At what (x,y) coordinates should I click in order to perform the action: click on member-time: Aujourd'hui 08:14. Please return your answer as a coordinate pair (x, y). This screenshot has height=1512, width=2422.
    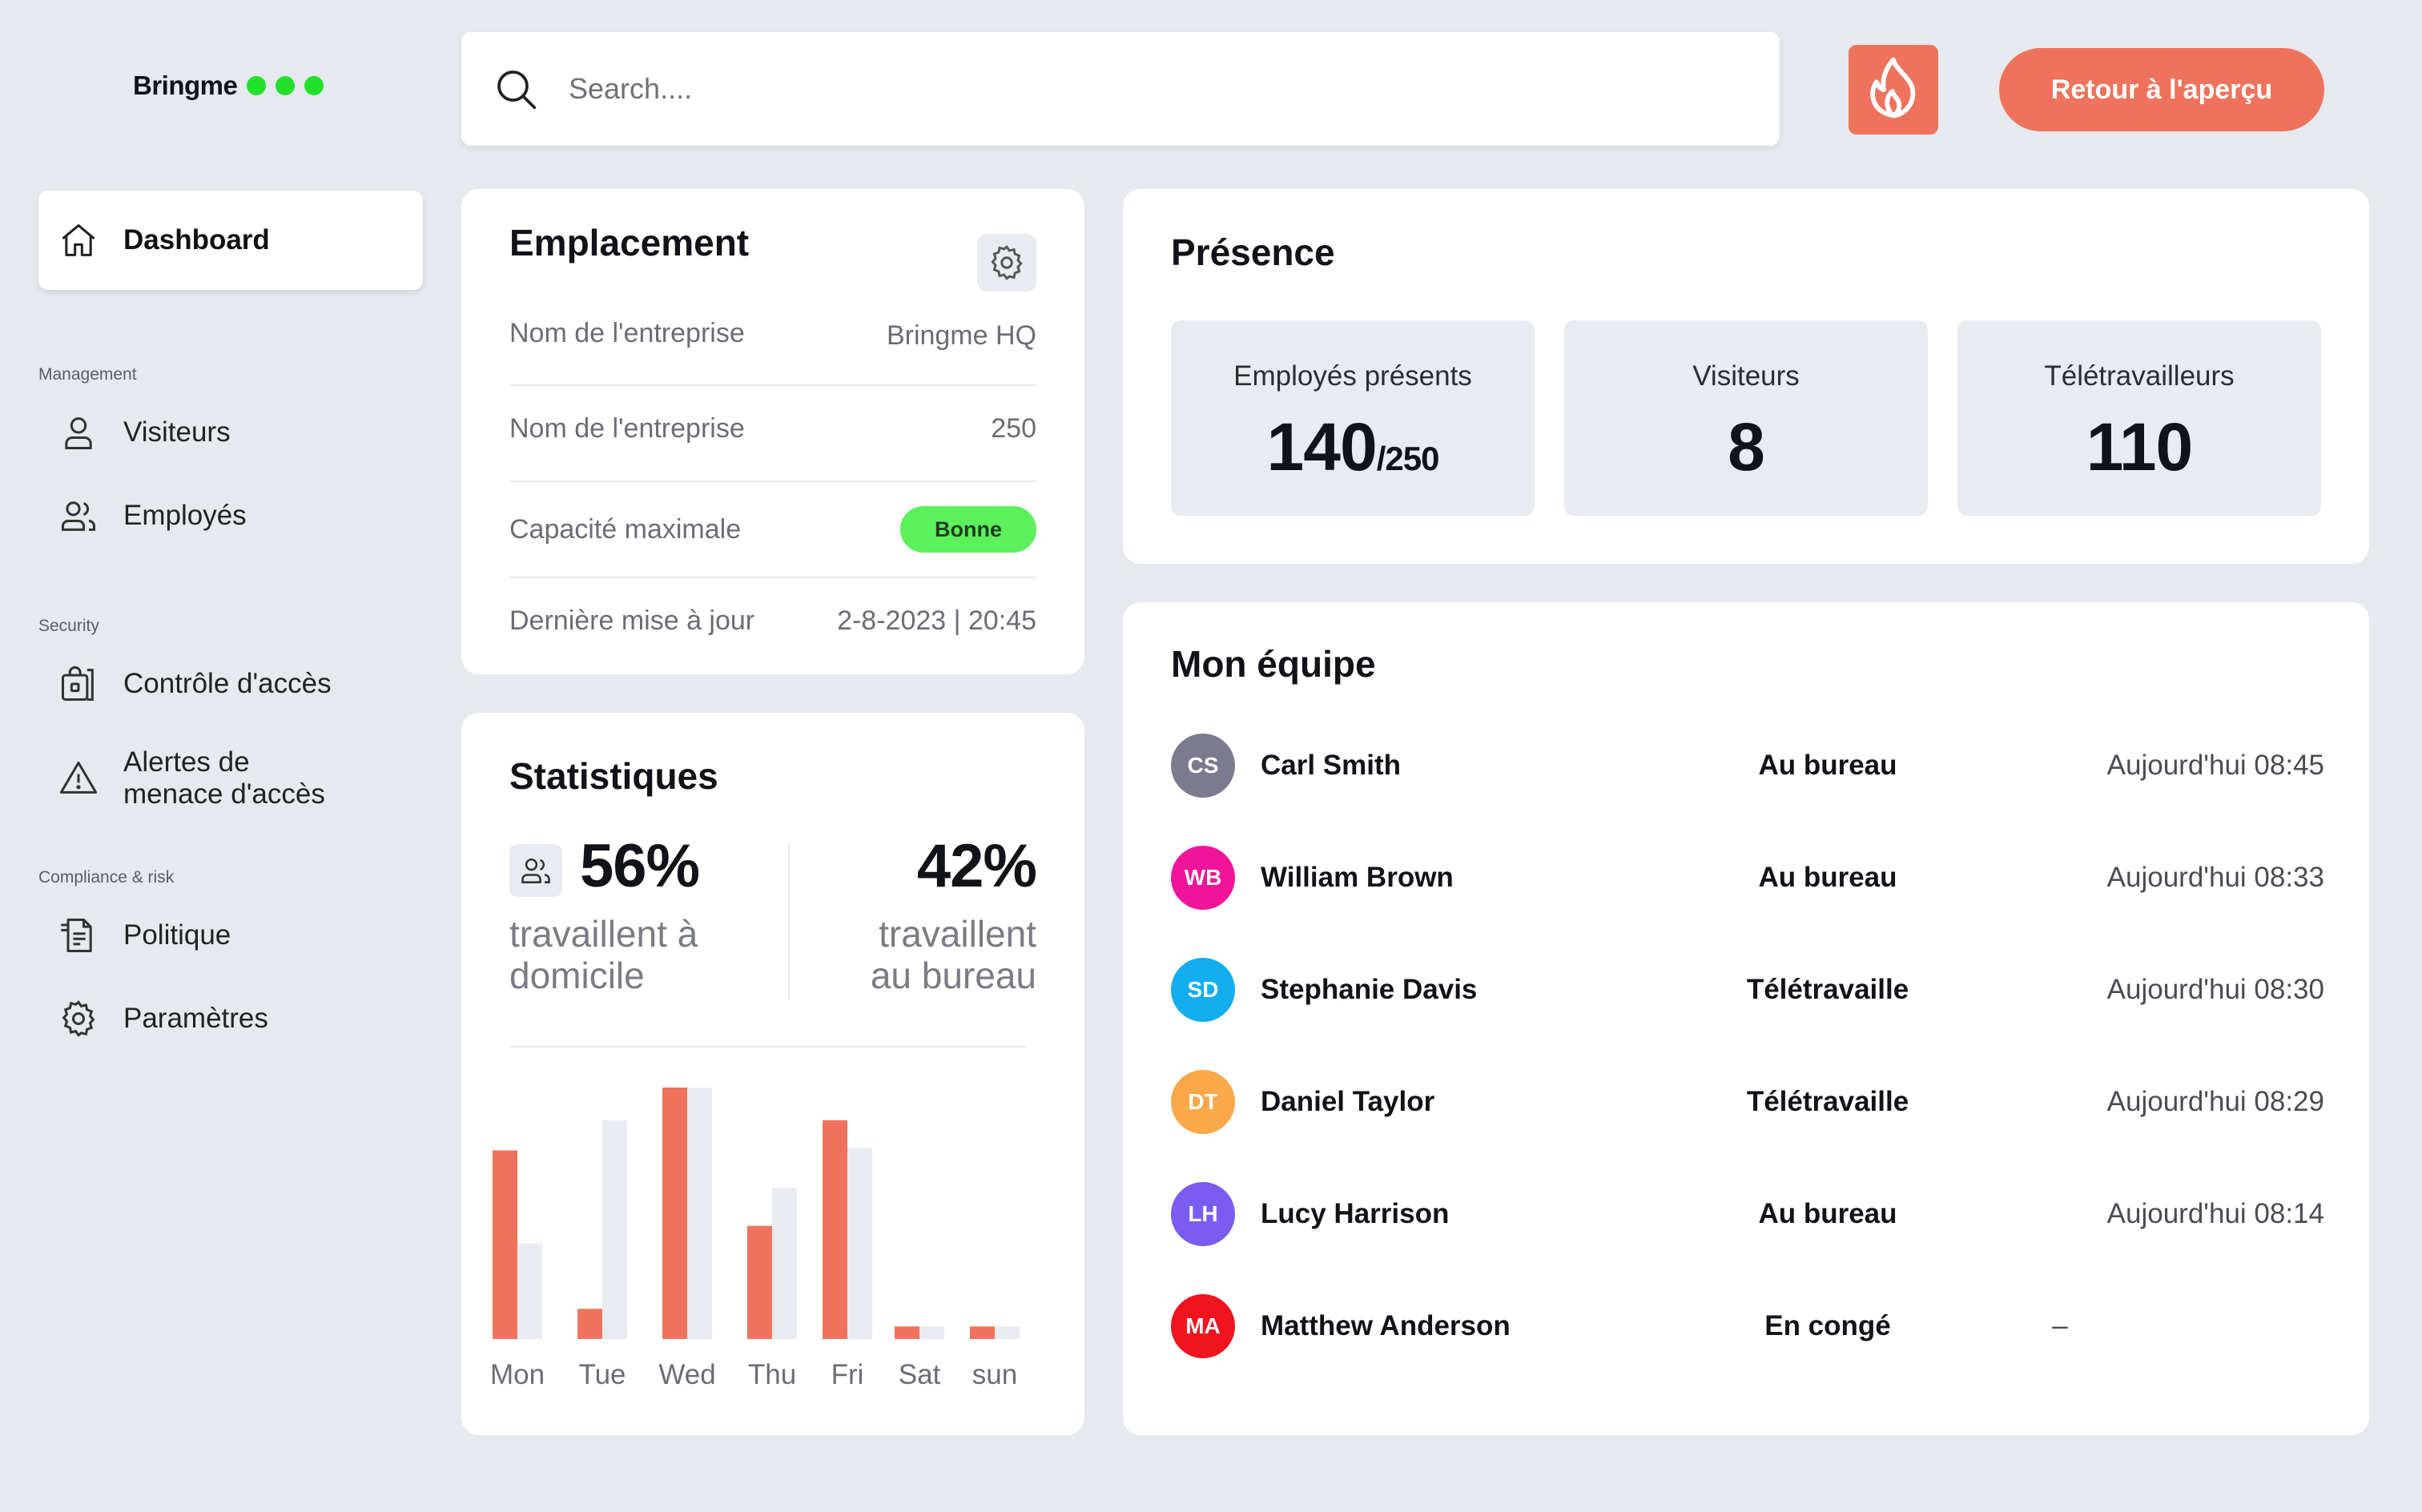
    Looking at the image, I should click on (2215, 1213).